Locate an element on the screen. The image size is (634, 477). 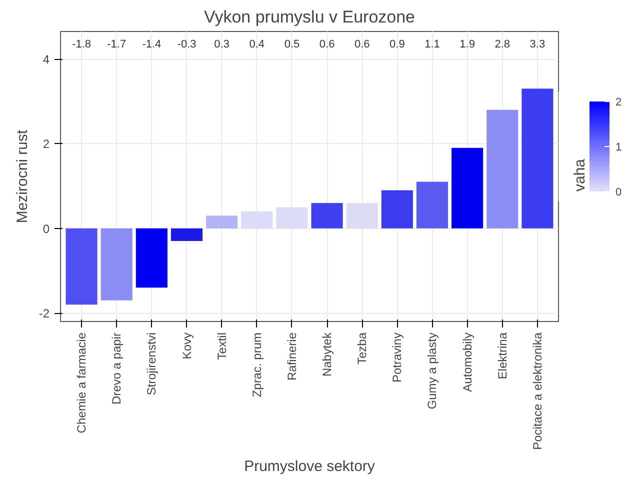
x-tick-label: Tezba is located at coordinates (362, 348).